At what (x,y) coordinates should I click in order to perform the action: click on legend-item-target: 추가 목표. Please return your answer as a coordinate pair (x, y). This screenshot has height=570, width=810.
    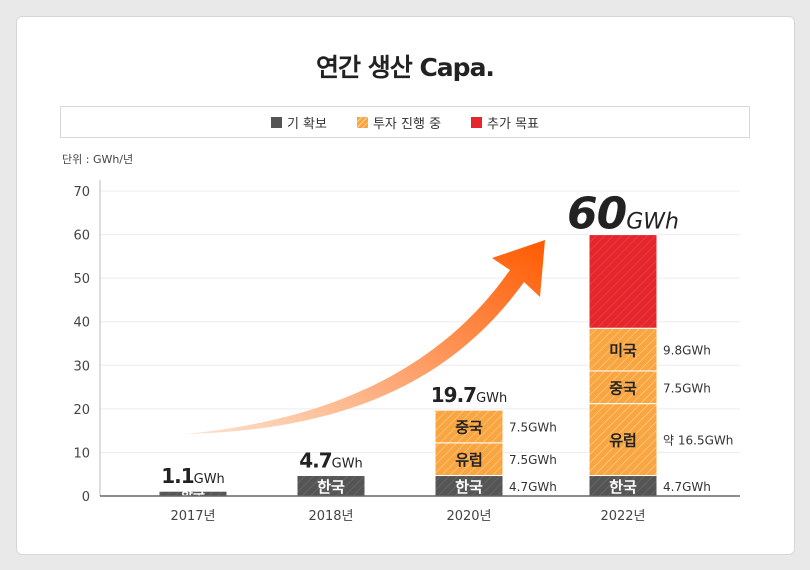
    Looking at the image, I should click on (505, 122).